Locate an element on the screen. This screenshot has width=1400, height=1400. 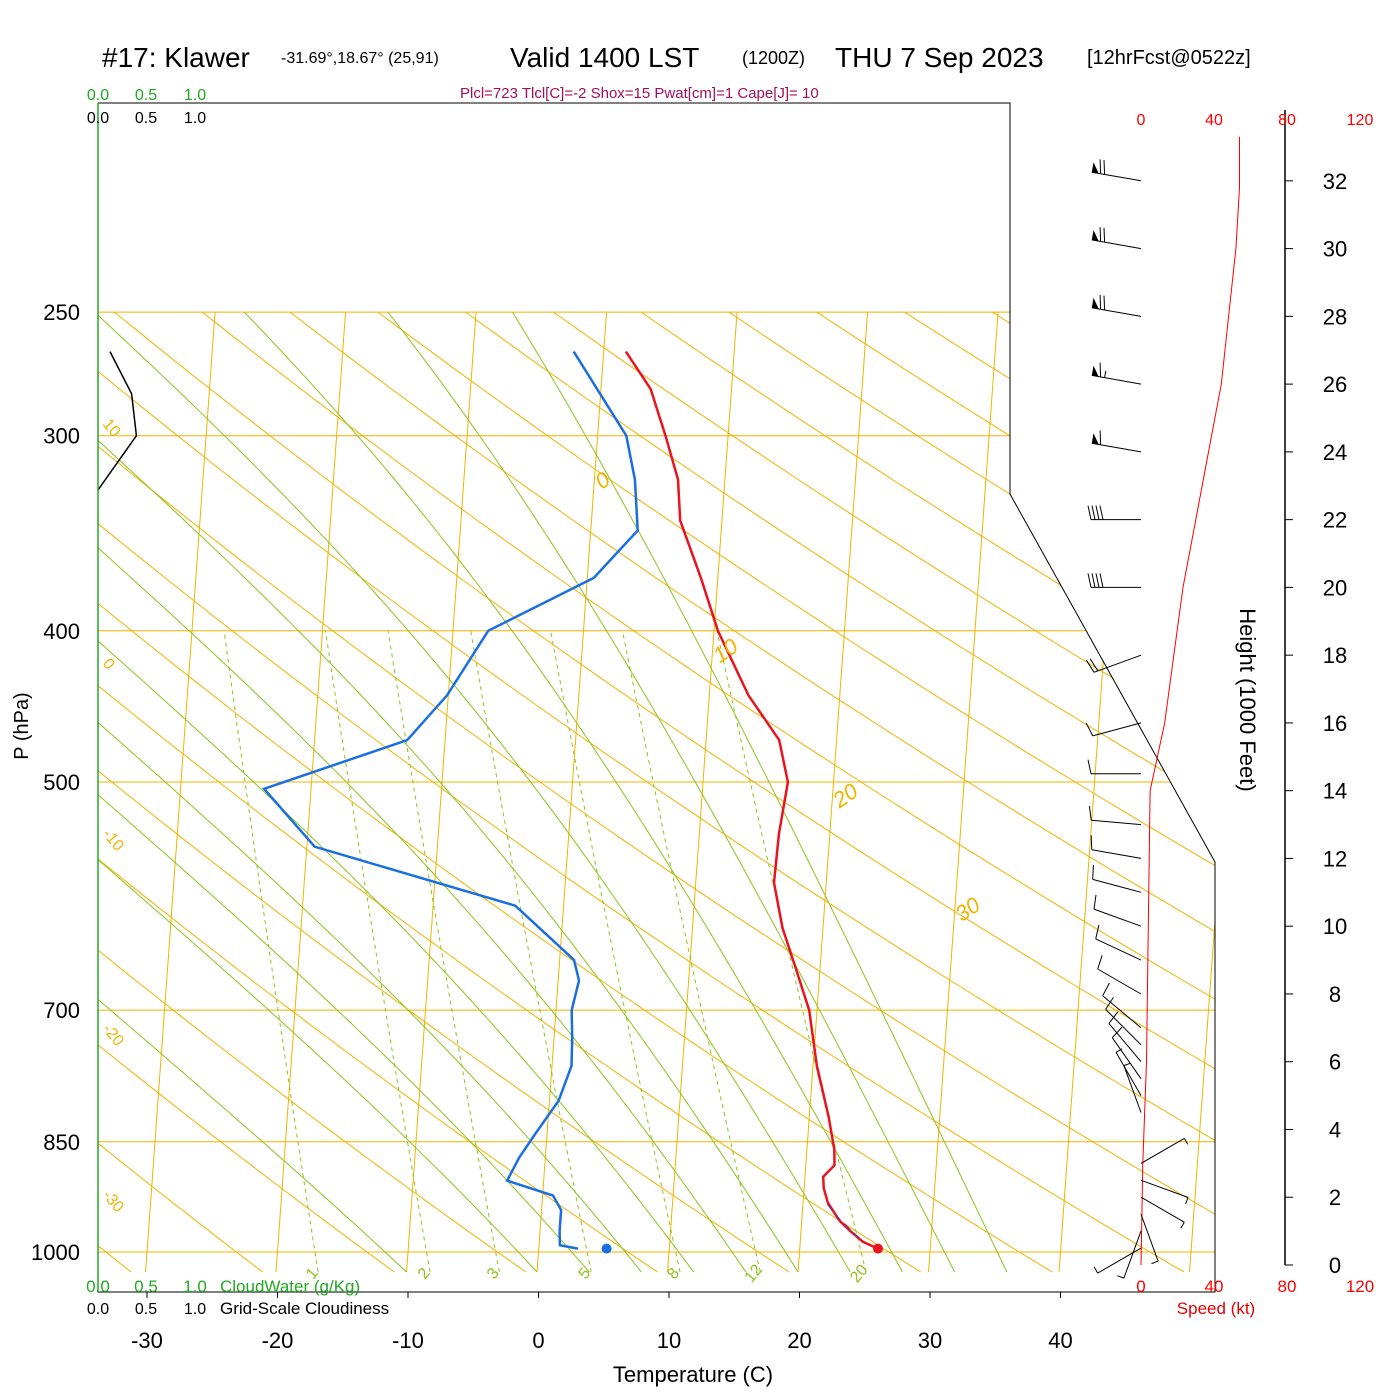
valid-date: THU 7 Sep 2023 is located at coordinates (939, 57).